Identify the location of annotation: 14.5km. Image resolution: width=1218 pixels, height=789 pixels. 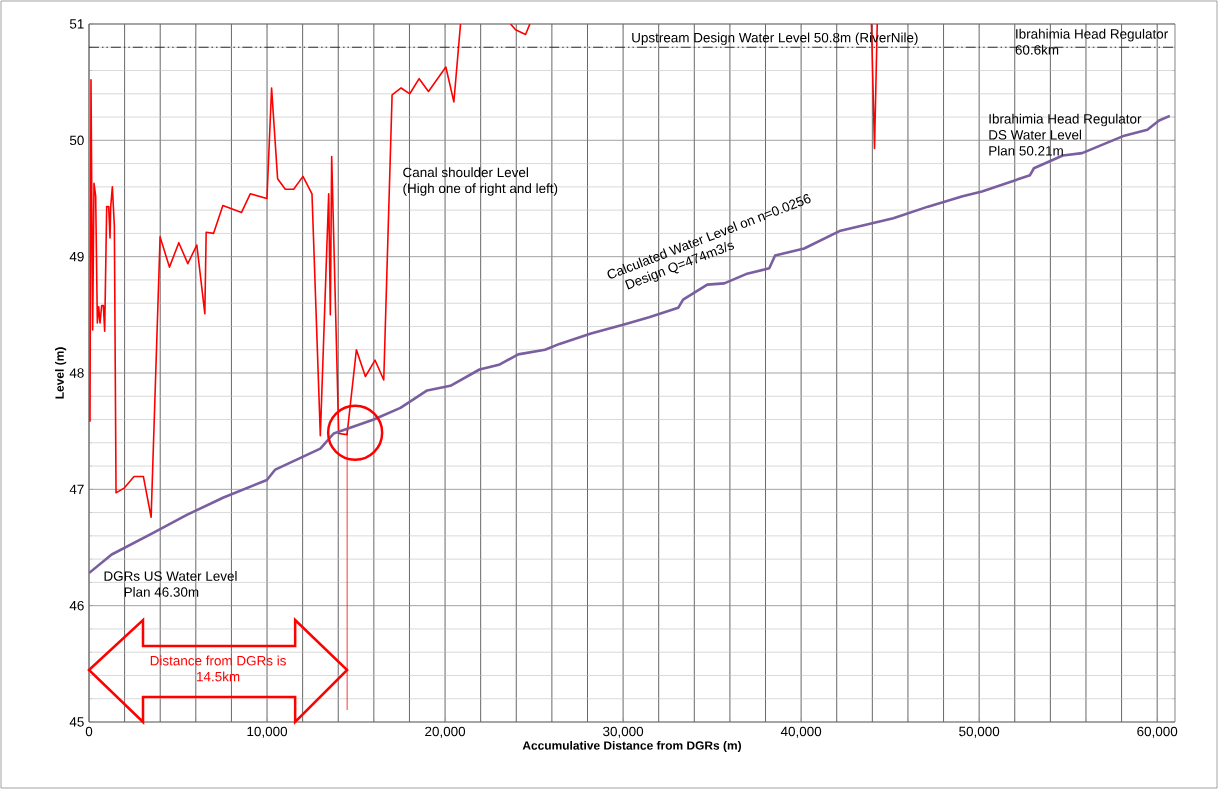
(218, 676).